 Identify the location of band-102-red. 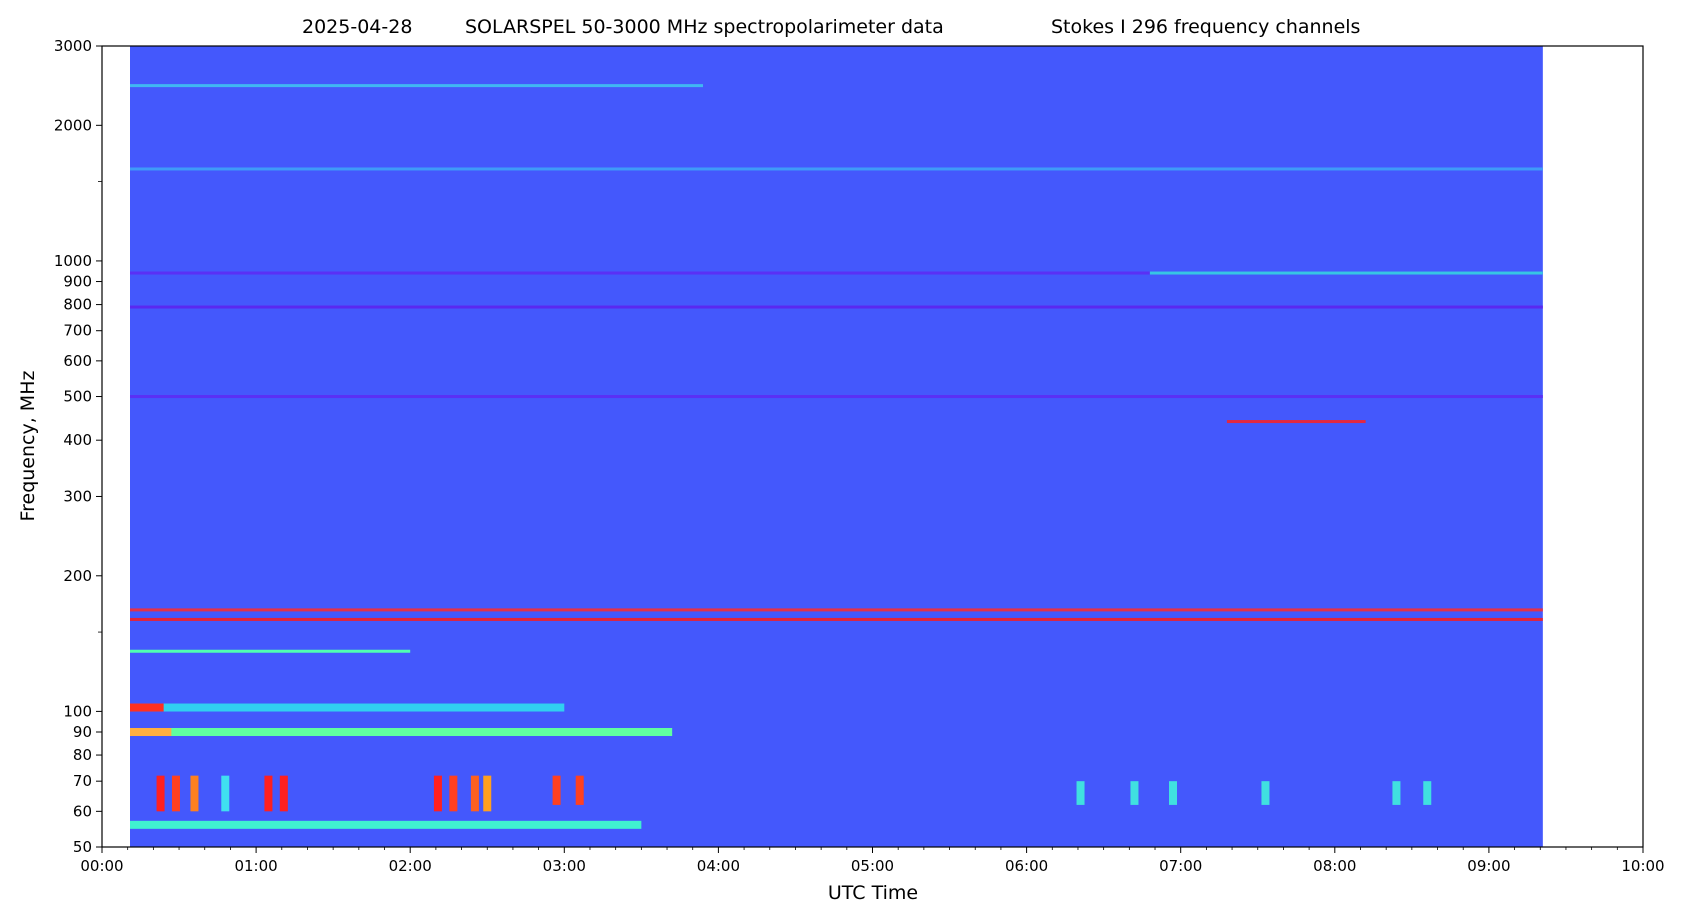
(147, 707).